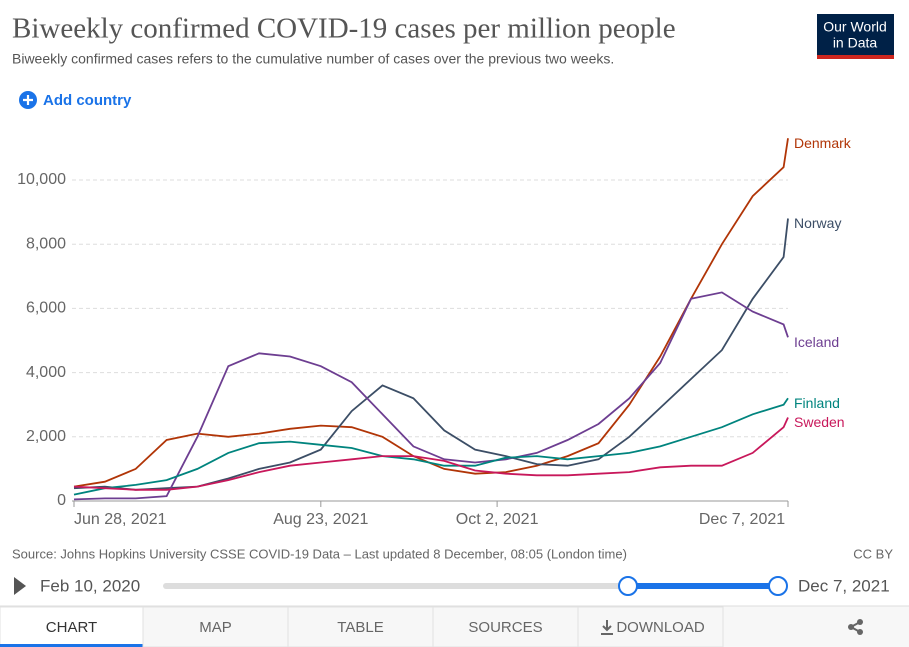  Describe the element at coordinates (817, 223) in the screenshot. I see `series-label: Norway` at that location.